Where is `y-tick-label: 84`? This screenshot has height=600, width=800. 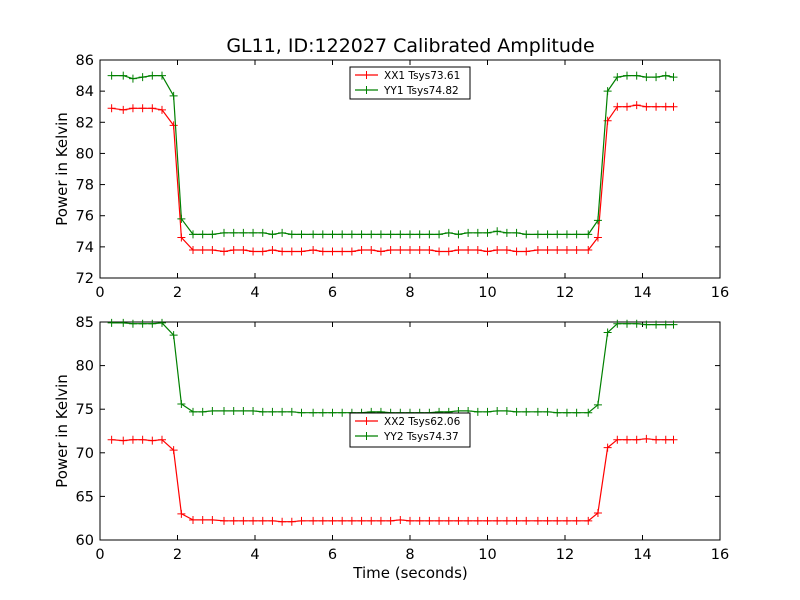
y-tick-label: 84 is located at coordinates (85, 92).